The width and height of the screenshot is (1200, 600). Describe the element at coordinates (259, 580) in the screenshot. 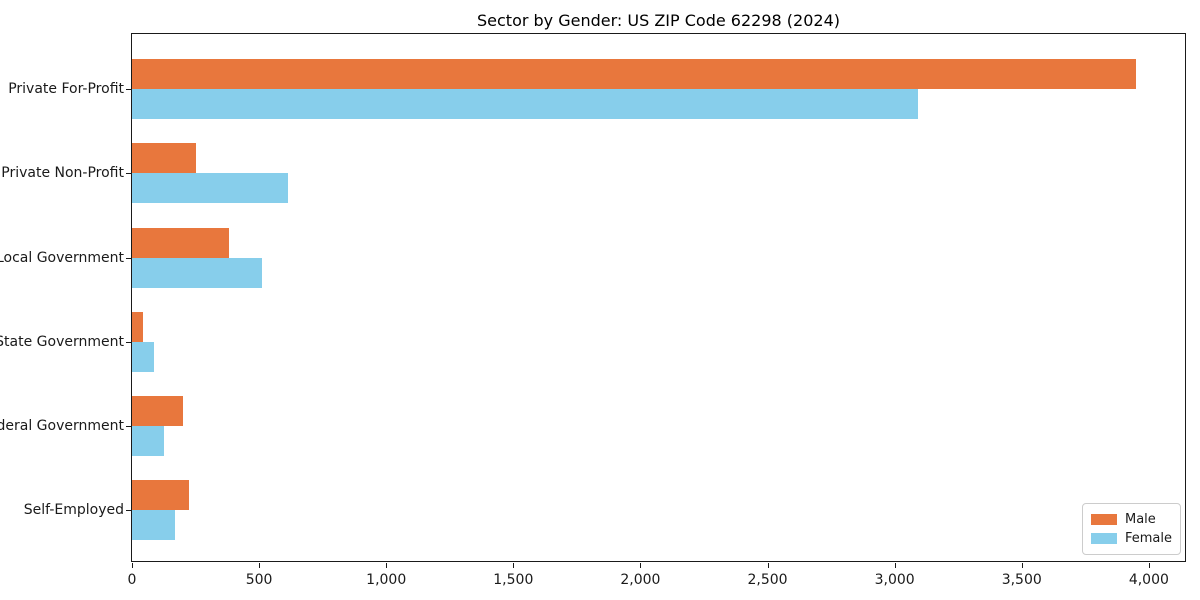

I see `x-tick-label: 500` at that location.